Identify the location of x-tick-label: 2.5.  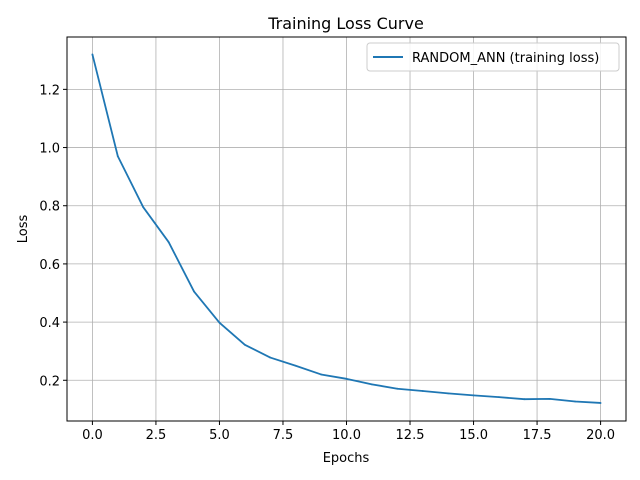
(156, 435).